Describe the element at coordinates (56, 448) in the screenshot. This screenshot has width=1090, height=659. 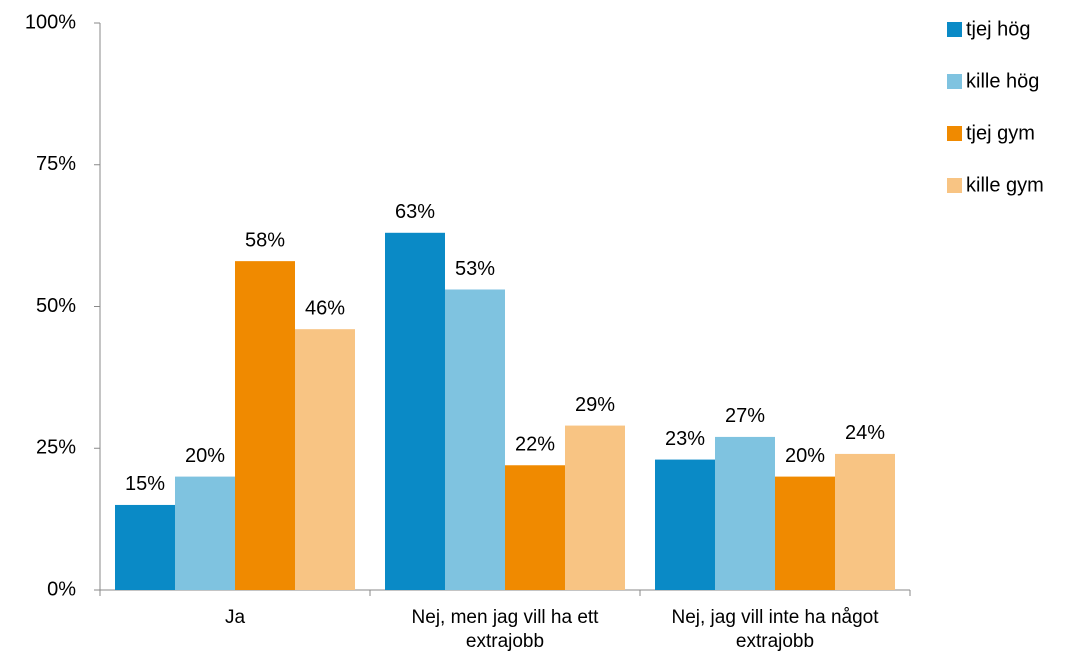
I see `y-tick-label: 25%` at that location.